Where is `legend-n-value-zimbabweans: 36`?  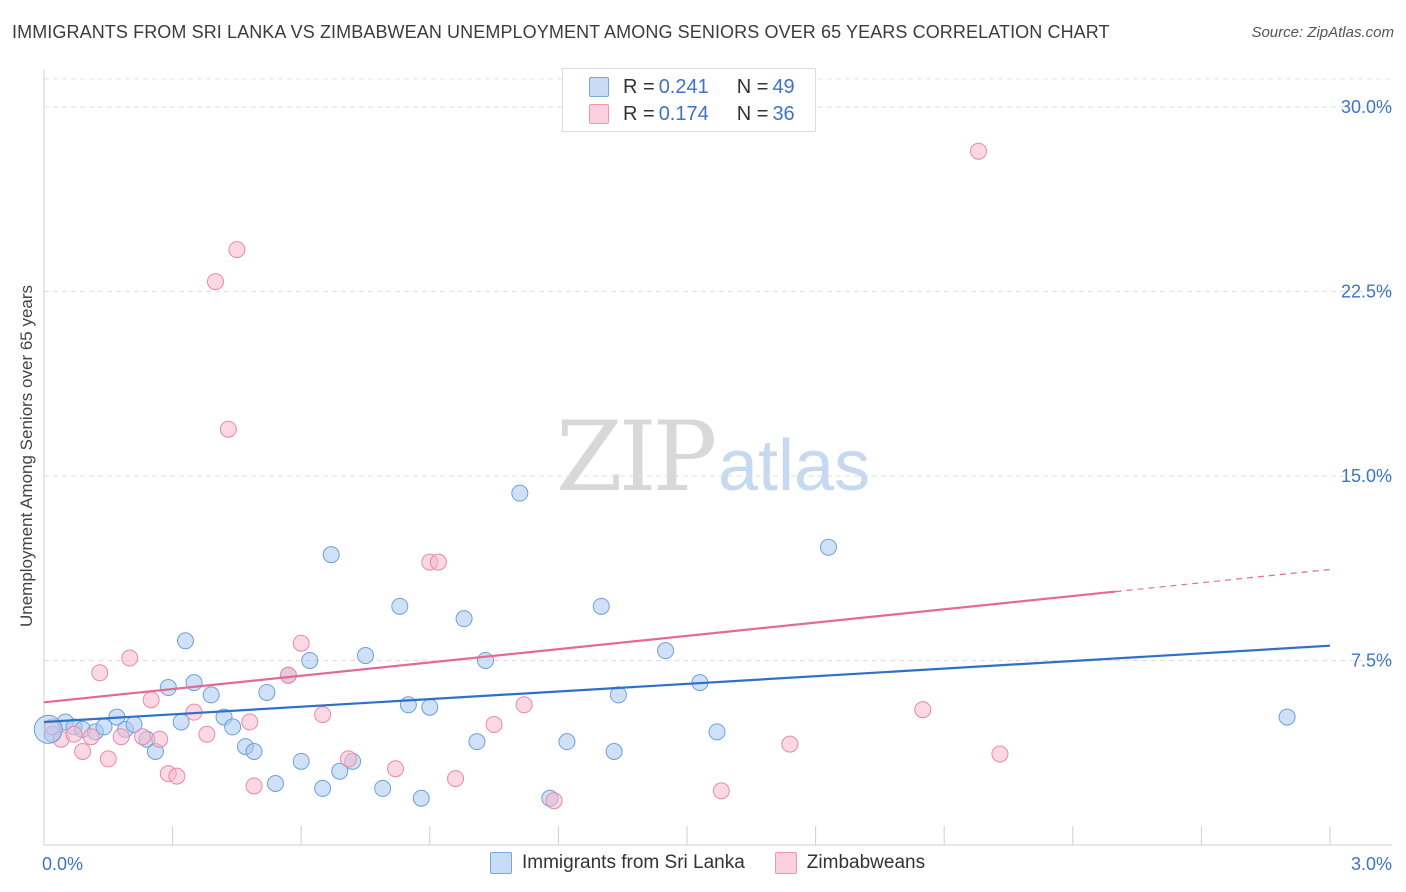 legend-n-value-zimbabweans: 36 is located at coordinates (783, 113).